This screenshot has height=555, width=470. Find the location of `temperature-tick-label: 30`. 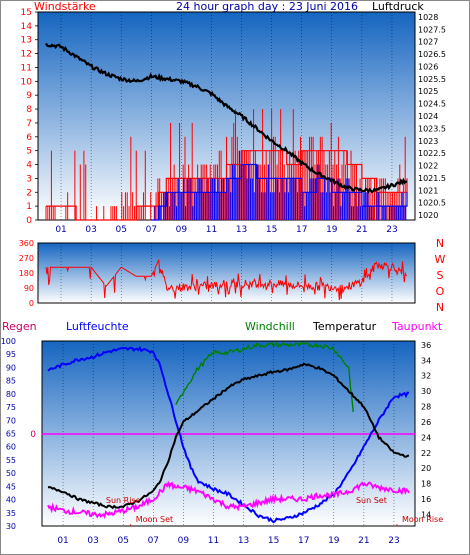

temperature-tick-label: 30 is located at coordinates (426, 391).